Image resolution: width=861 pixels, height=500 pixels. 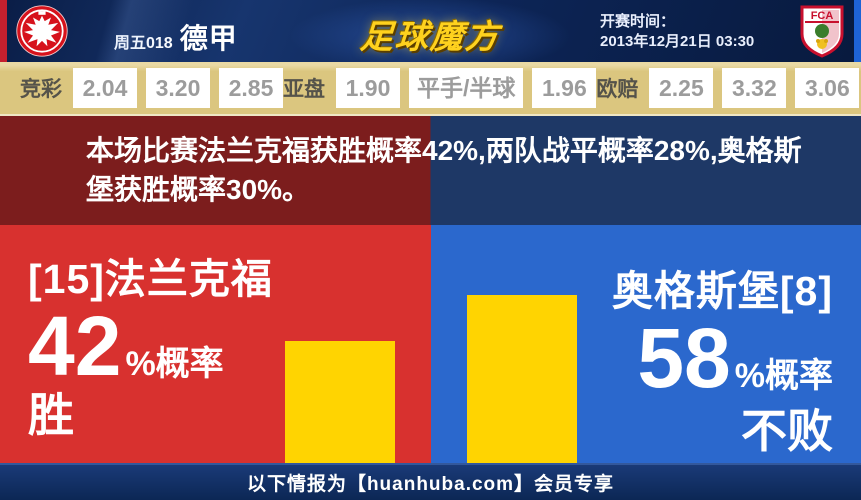 What do you see at coordinates (754, 88) in the screenshot?
I see `odds-value: 3.32` at bounding box center [754, 88].